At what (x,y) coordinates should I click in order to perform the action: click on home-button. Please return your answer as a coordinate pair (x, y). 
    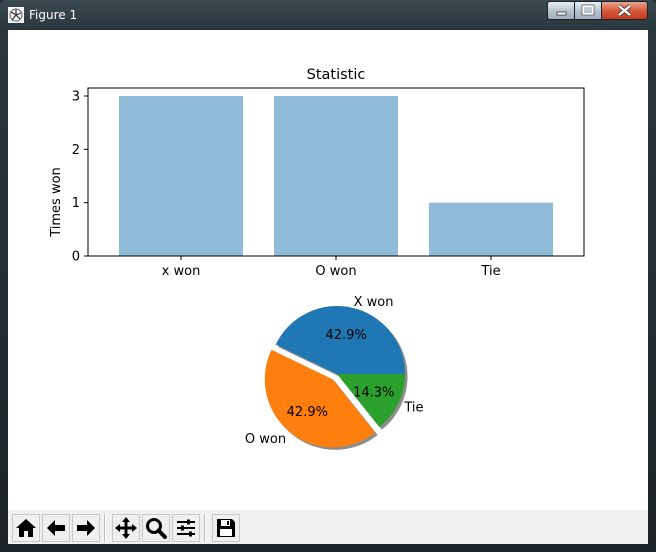
    Looking at the image, I should click on (26, 528).